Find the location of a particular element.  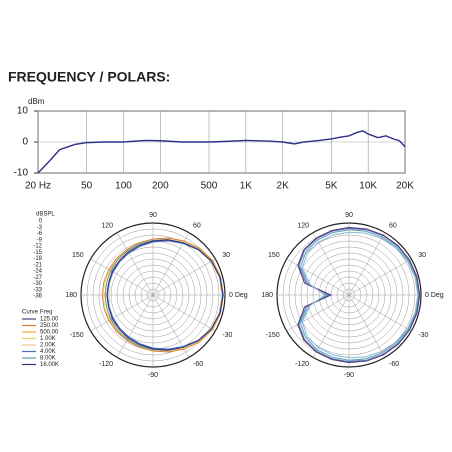

r-tick-label: -15 is located at coordinates (37, 253).